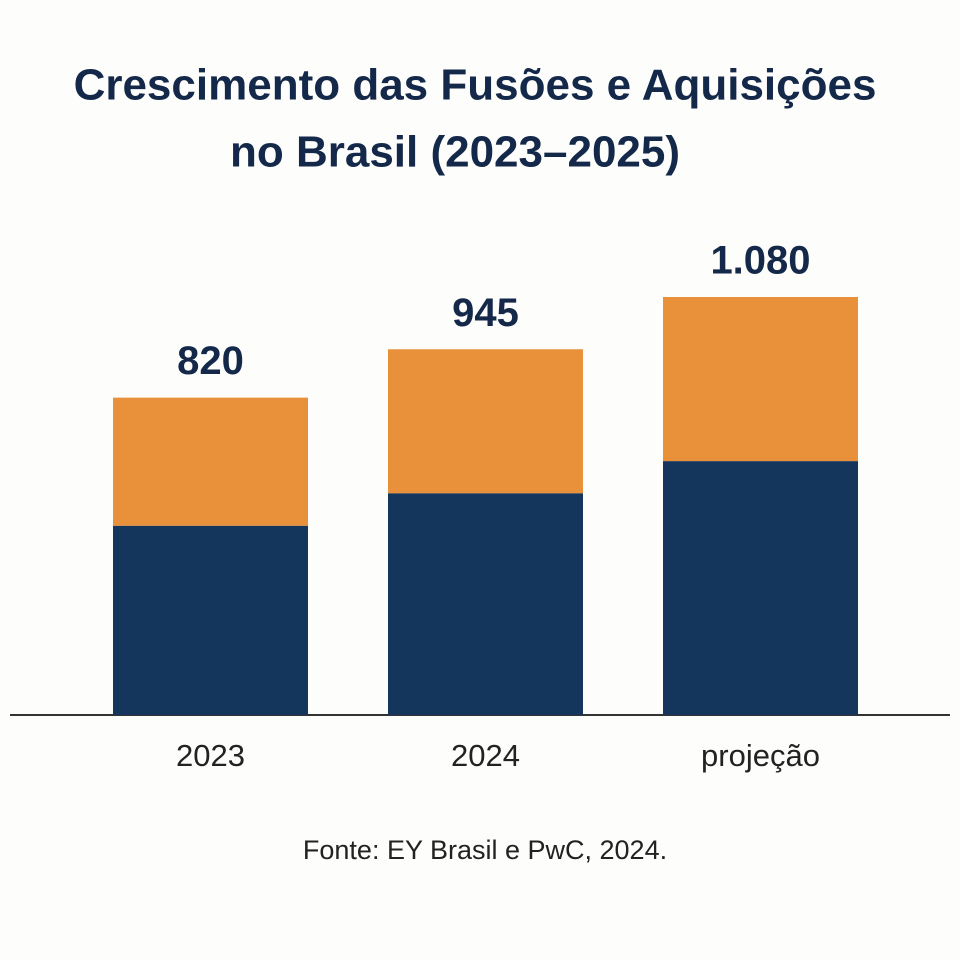 This screenshot has width=960, height=960. What do you see at coordinates (455, 152) in the screenshot?
I see `chart-title: no Brasil (2023–2025)` at bounding box center [455, 152].